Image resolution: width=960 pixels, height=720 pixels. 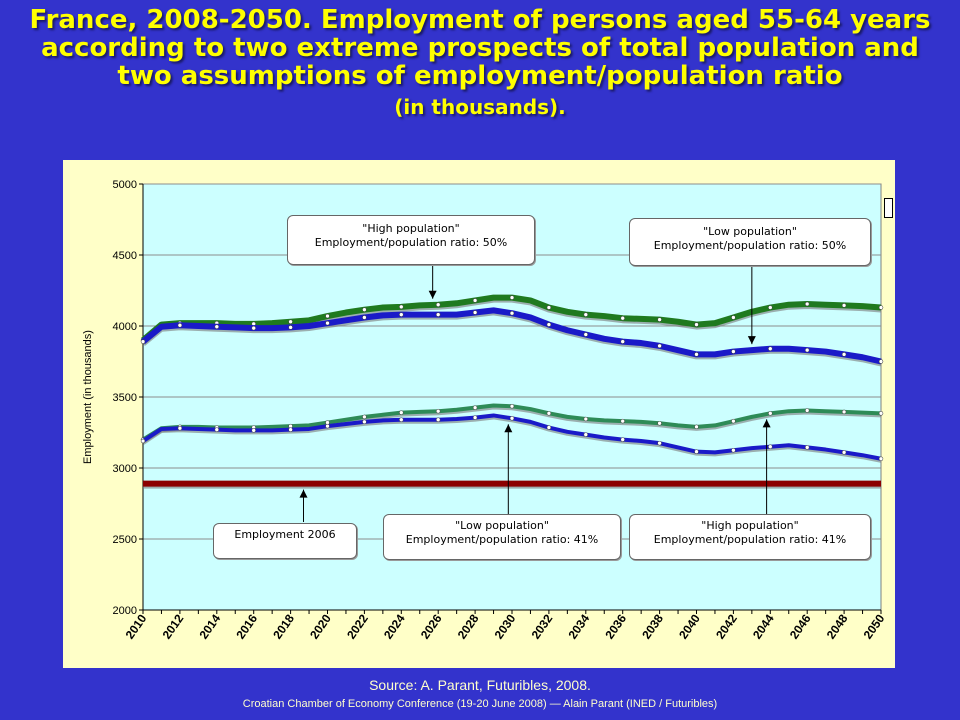 What do you see at coordinates (303, 493) in the screenshot?
I see `arrow-emp-2006-head` at bounding box center [303, 493].